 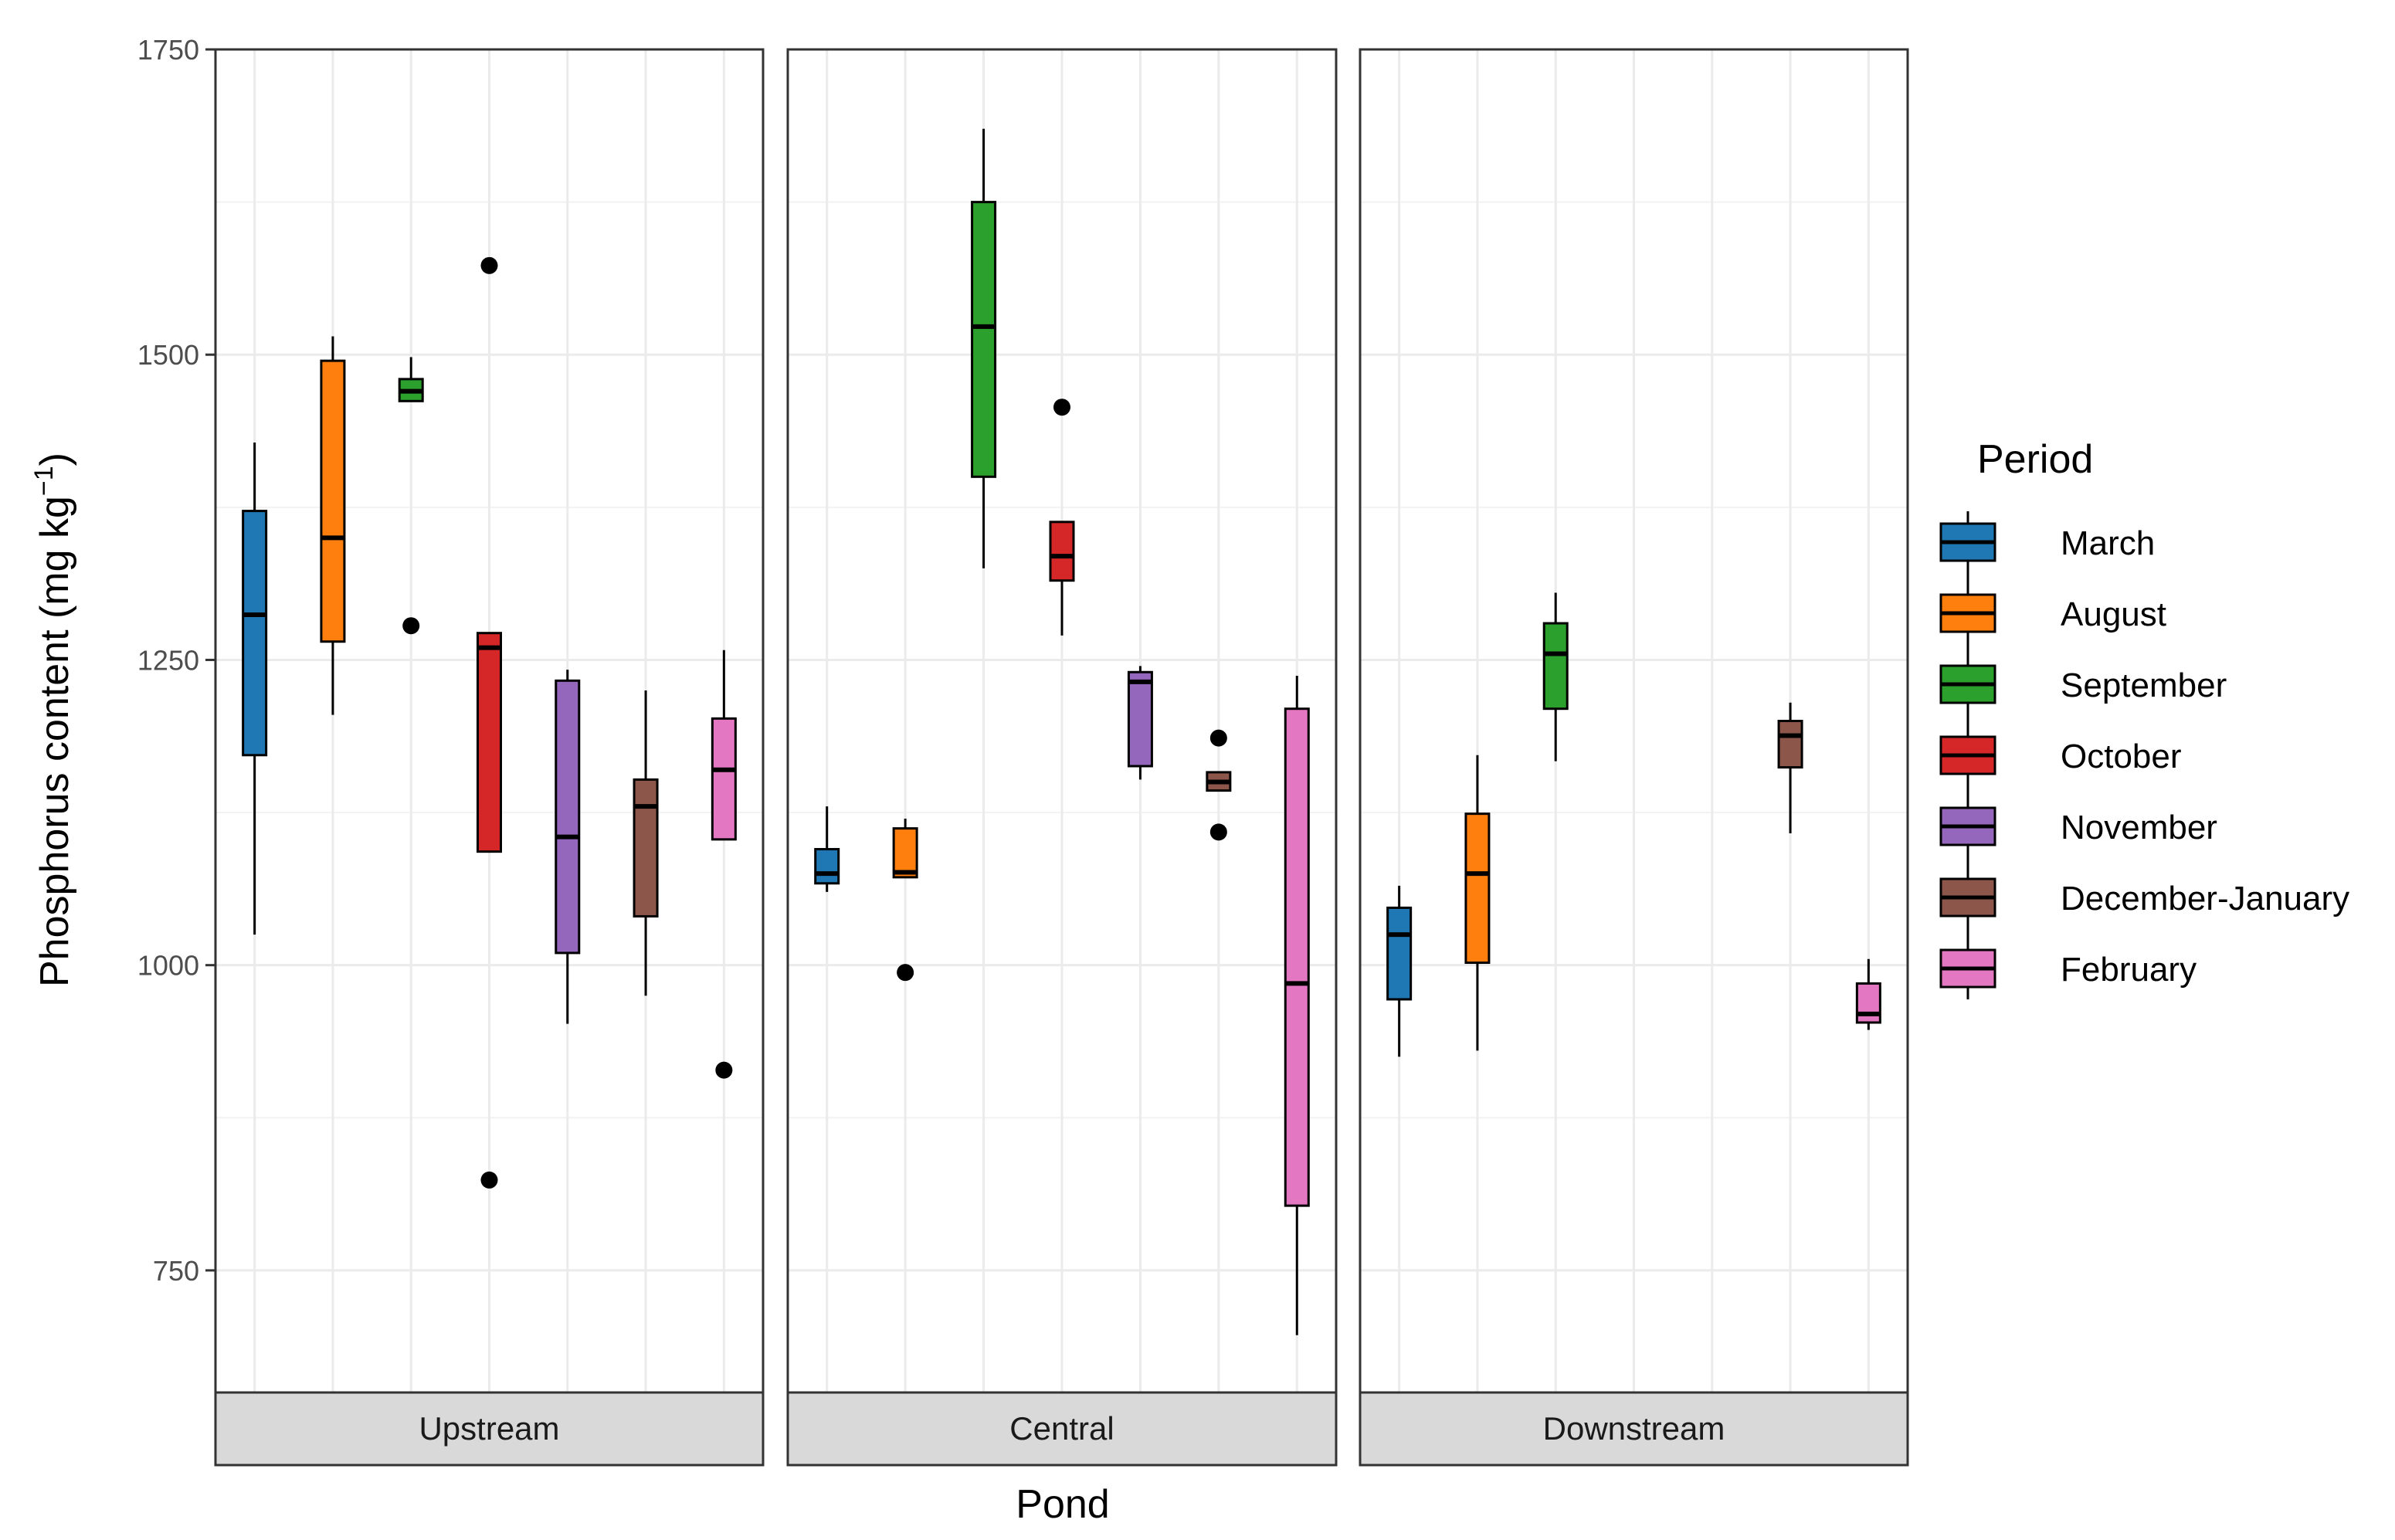 I want to click on box-upstream-october, so click(x=489, y=723).